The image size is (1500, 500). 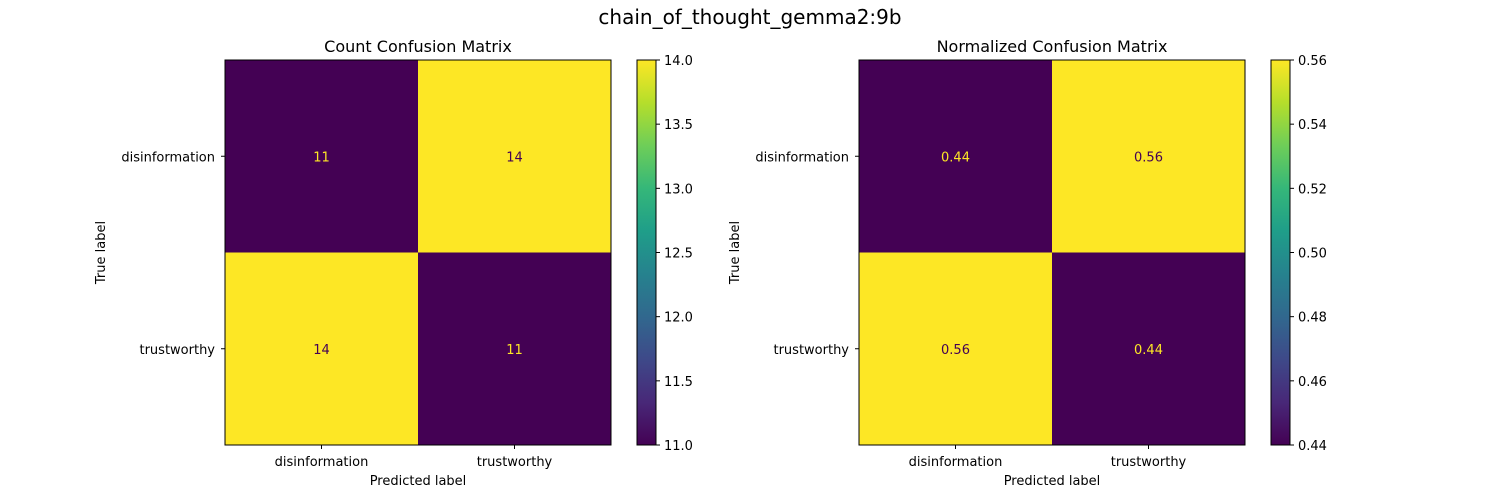 I want to click on chart1-colorbar-tick-label-1: 11.5, so click(x=678, y=382).